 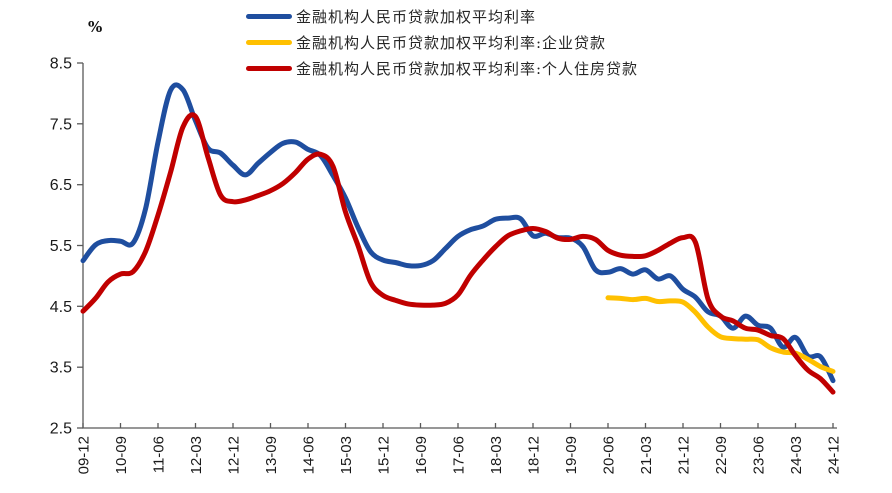 I want to click on x-axis-tick-label: 20-06, so click(x=609, y=455).